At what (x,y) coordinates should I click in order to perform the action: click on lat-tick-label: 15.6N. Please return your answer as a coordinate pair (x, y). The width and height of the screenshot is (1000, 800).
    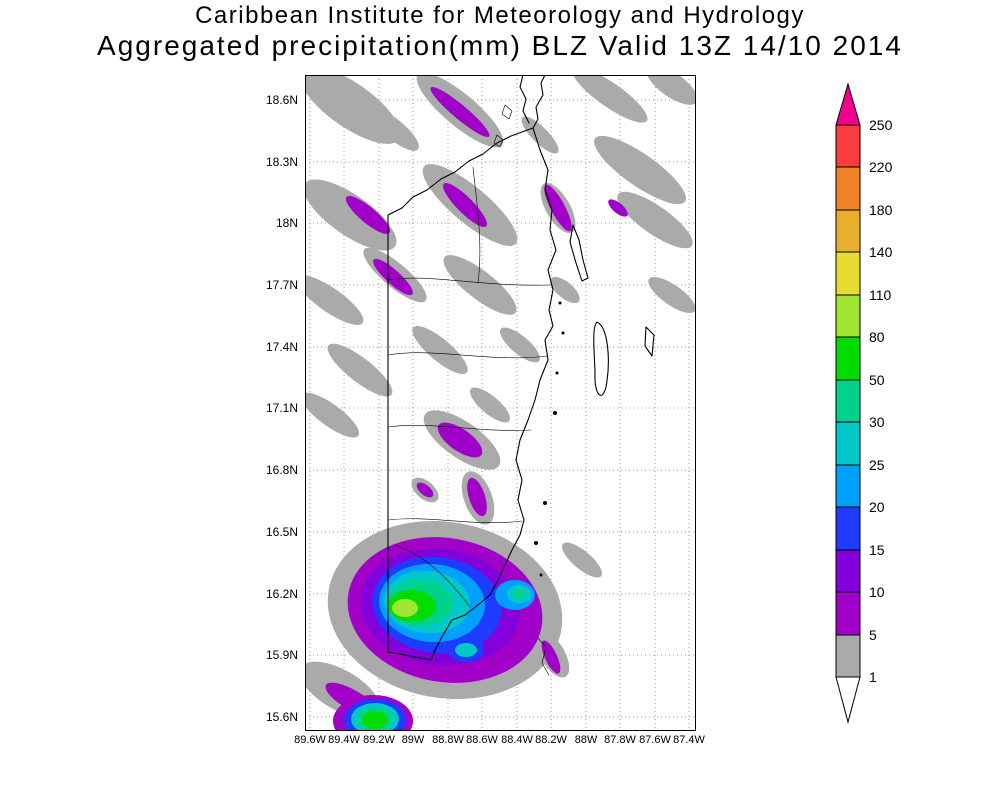
    Looking at the image, I should click on (281, 717).